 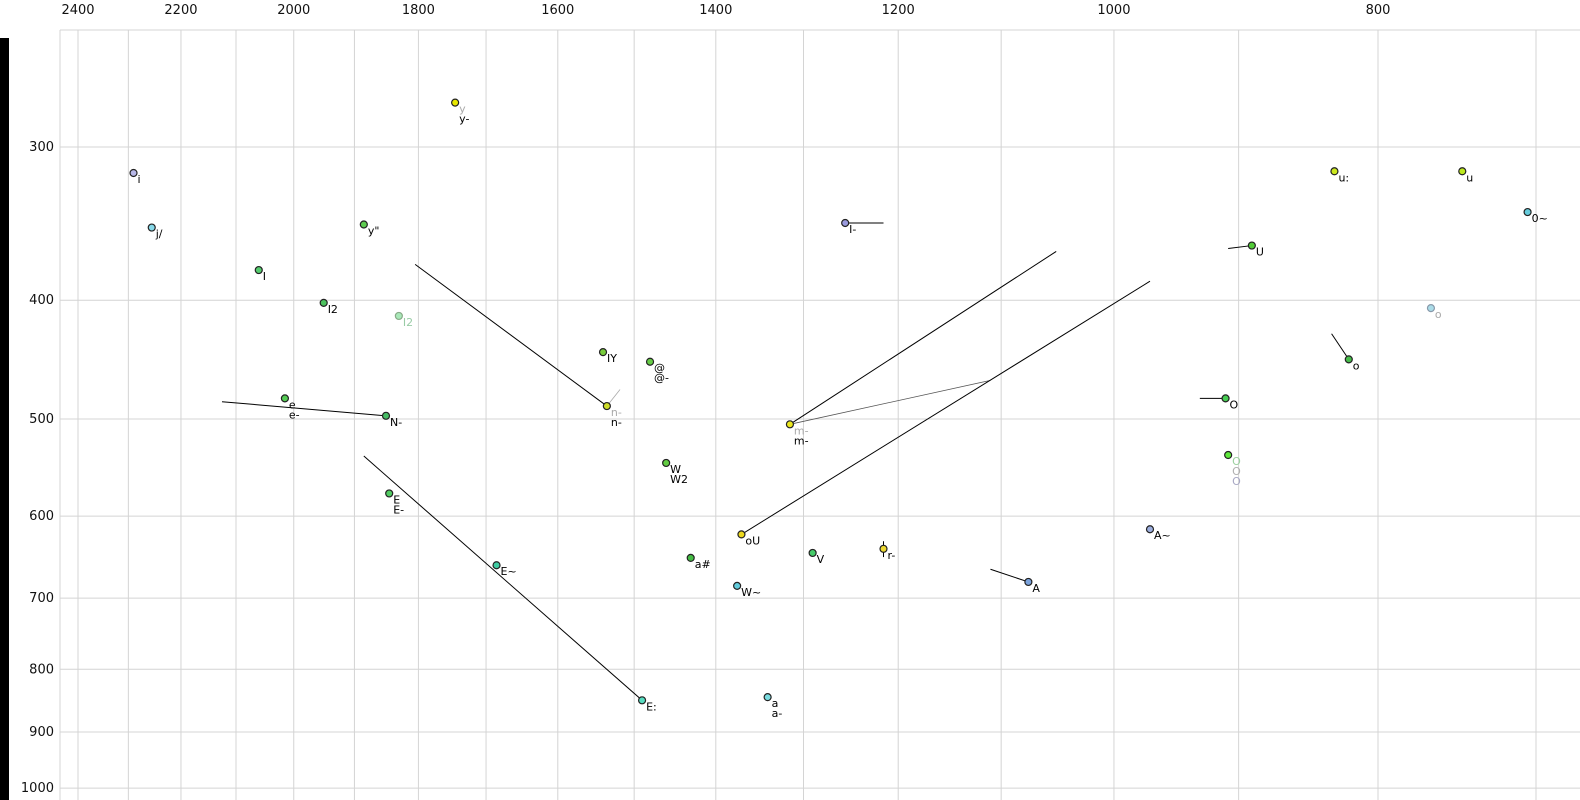 I want to click on point-N-, so click(x=386, y=415).